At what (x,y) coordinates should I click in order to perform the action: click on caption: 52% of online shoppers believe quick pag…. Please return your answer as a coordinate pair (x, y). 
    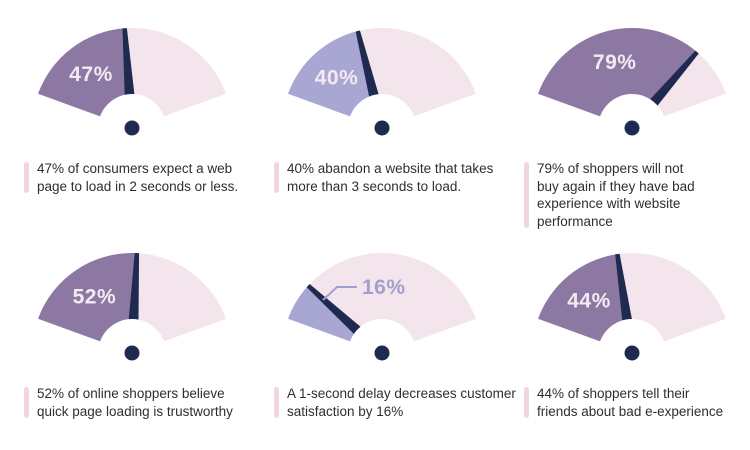
    Looking at the image, I should click on (137, 402).